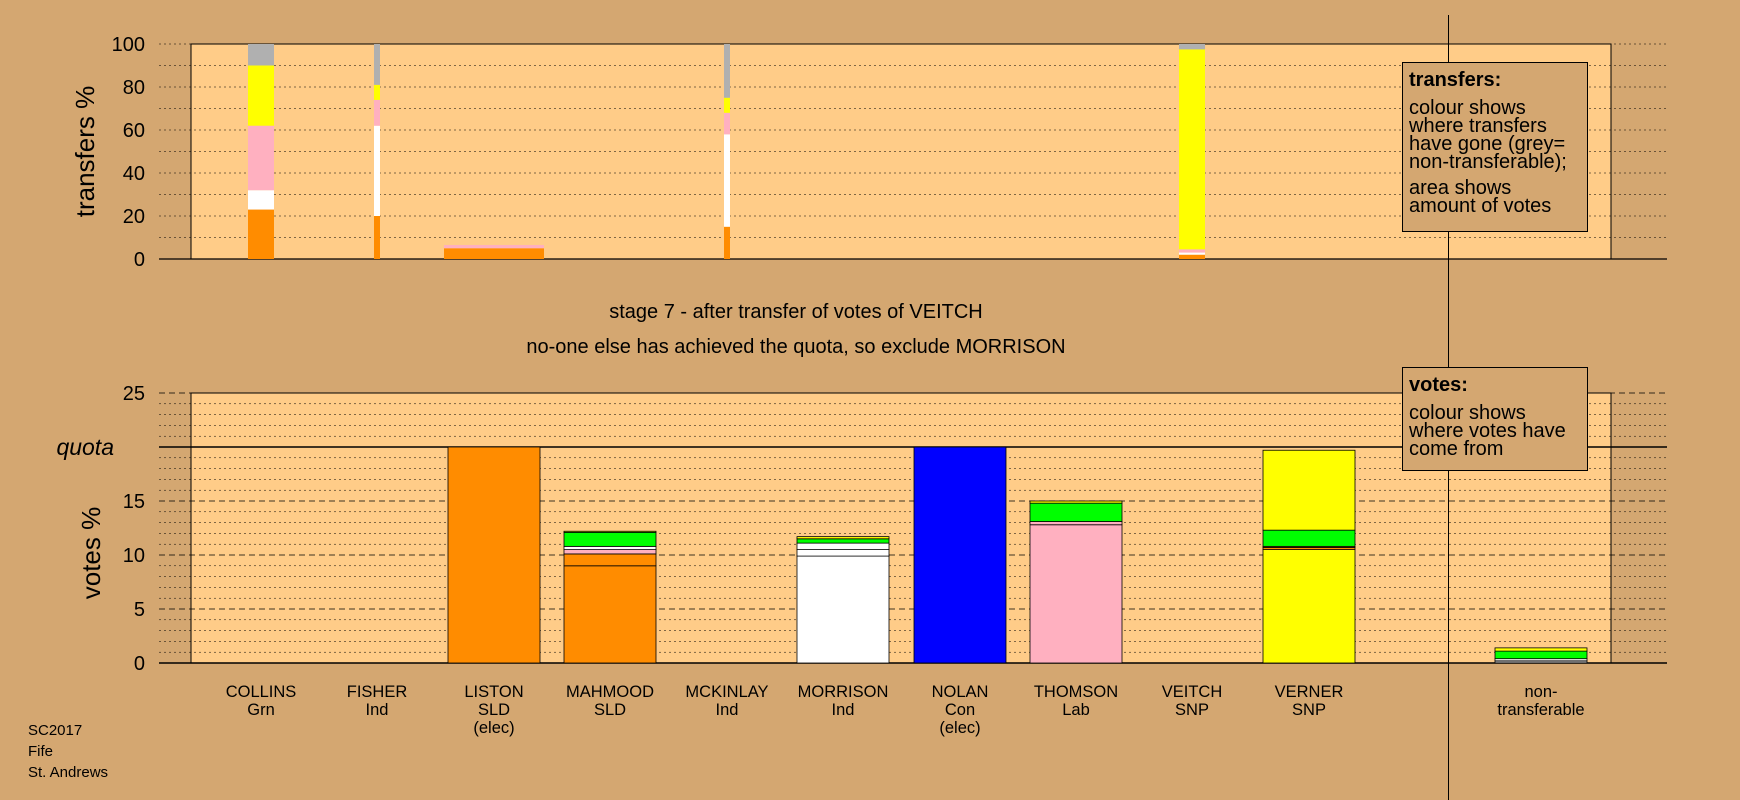  What do you see at coordinates (1192, 692) in the screenshot?
I see `candidate-name: VEITCH` at bounding box center [1192, 692].